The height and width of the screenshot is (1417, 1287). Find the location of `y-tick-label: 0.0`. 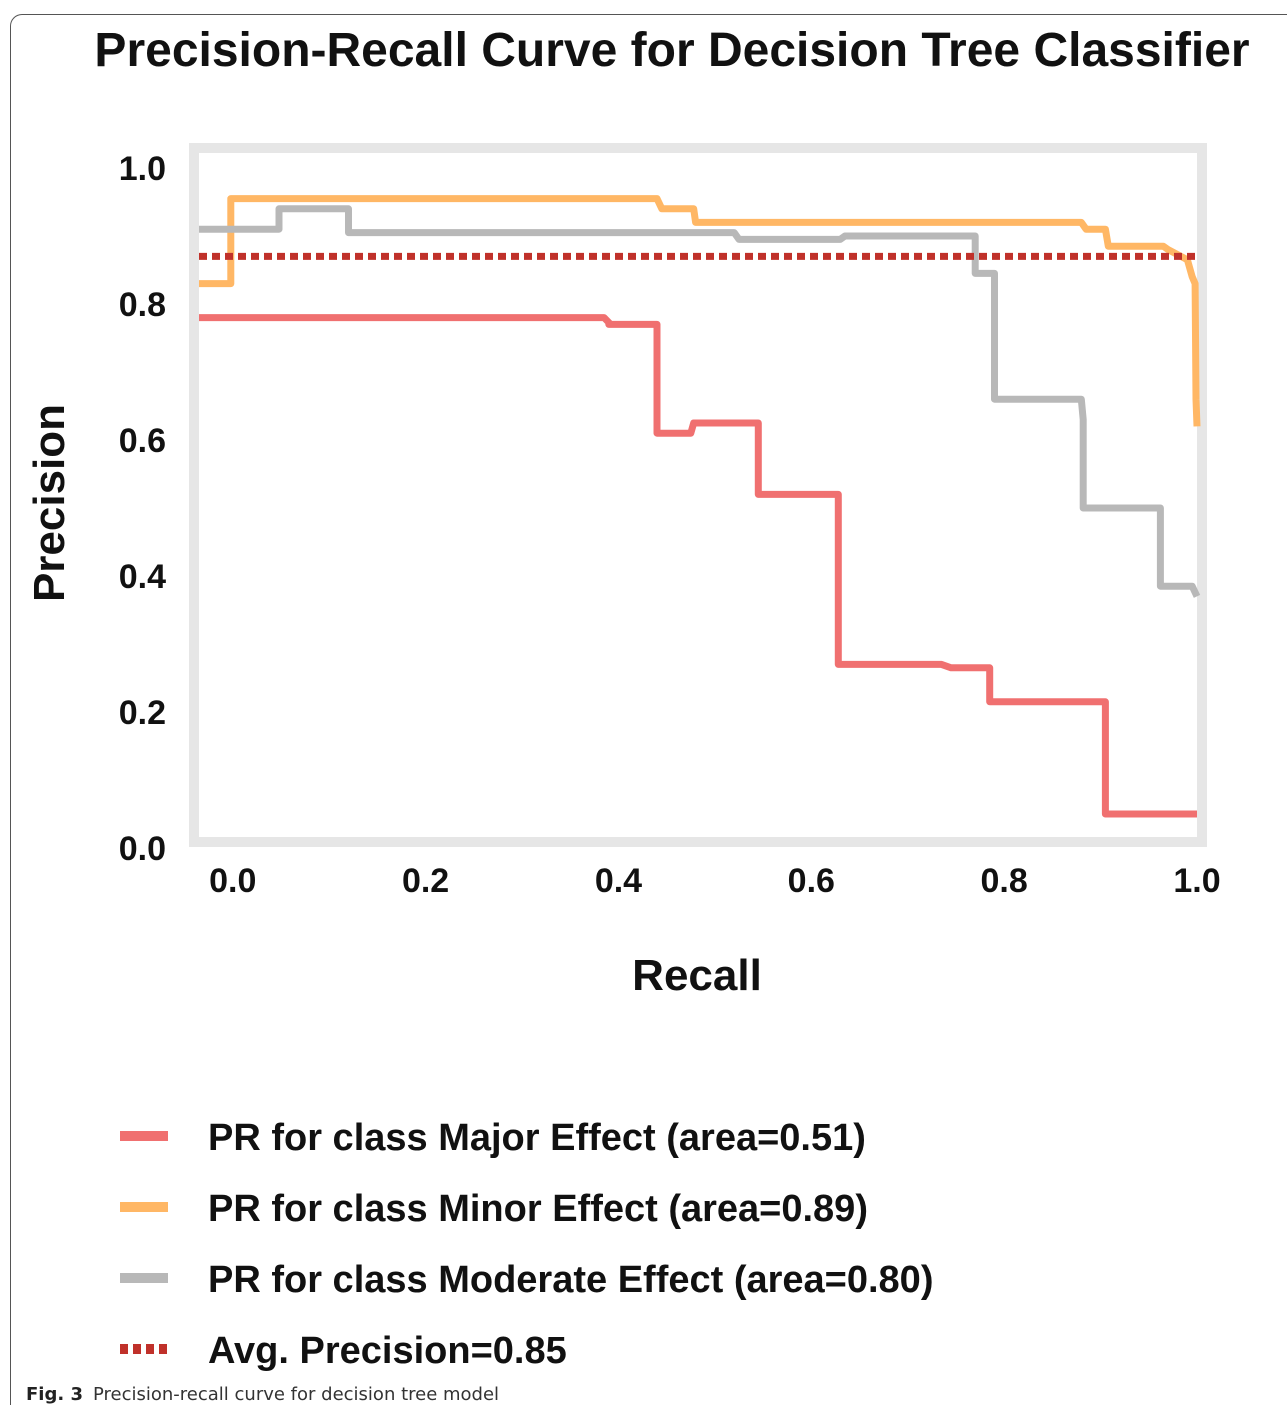

y-tick-label: 0.0 is located at coordinates (142, 849).